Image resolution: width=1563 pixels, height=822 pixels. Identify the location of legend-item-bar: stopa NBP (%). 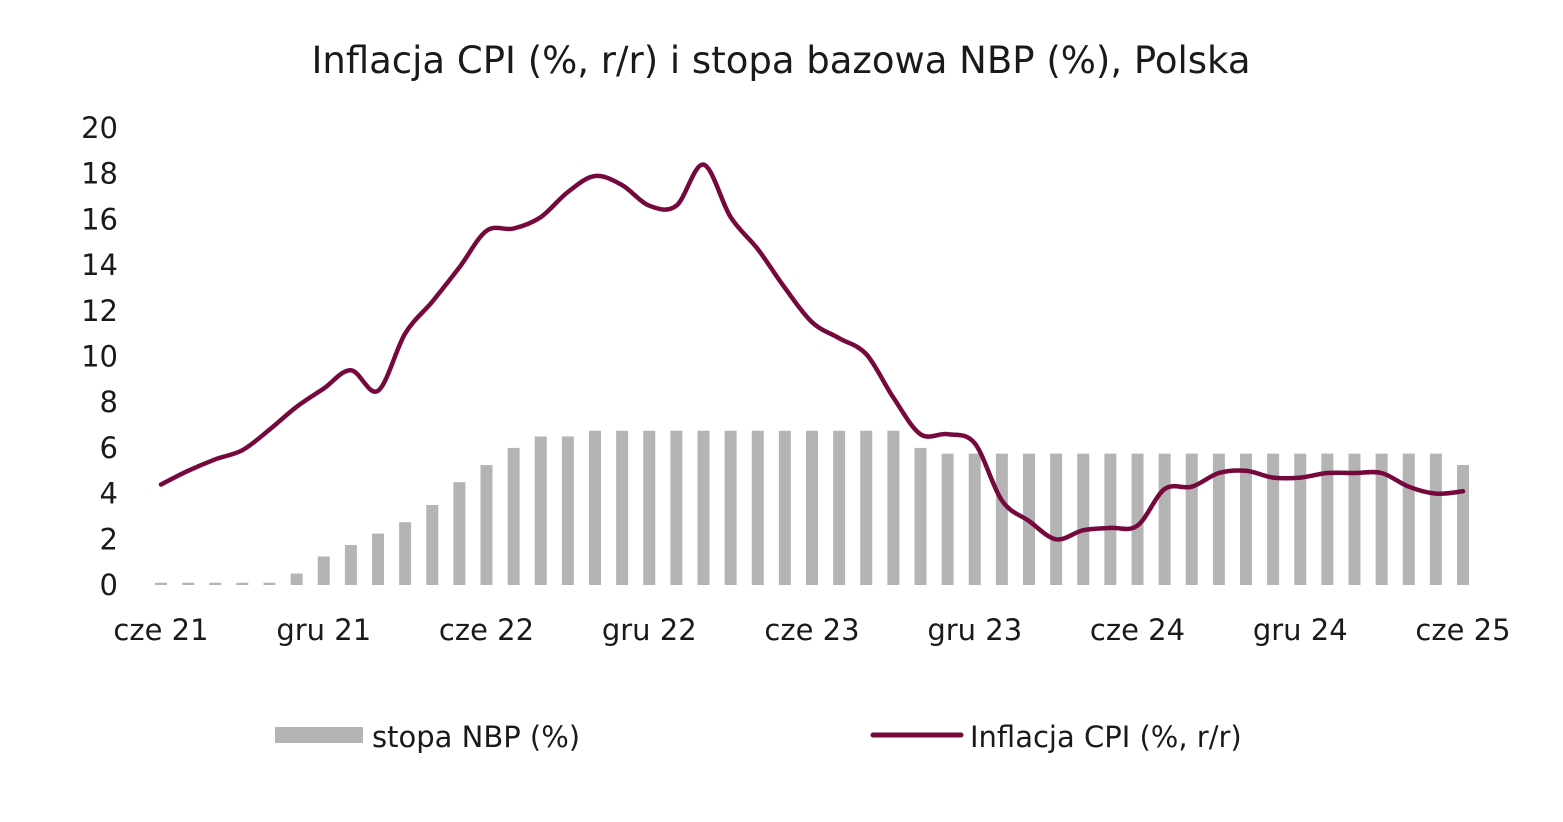
(427, 737).